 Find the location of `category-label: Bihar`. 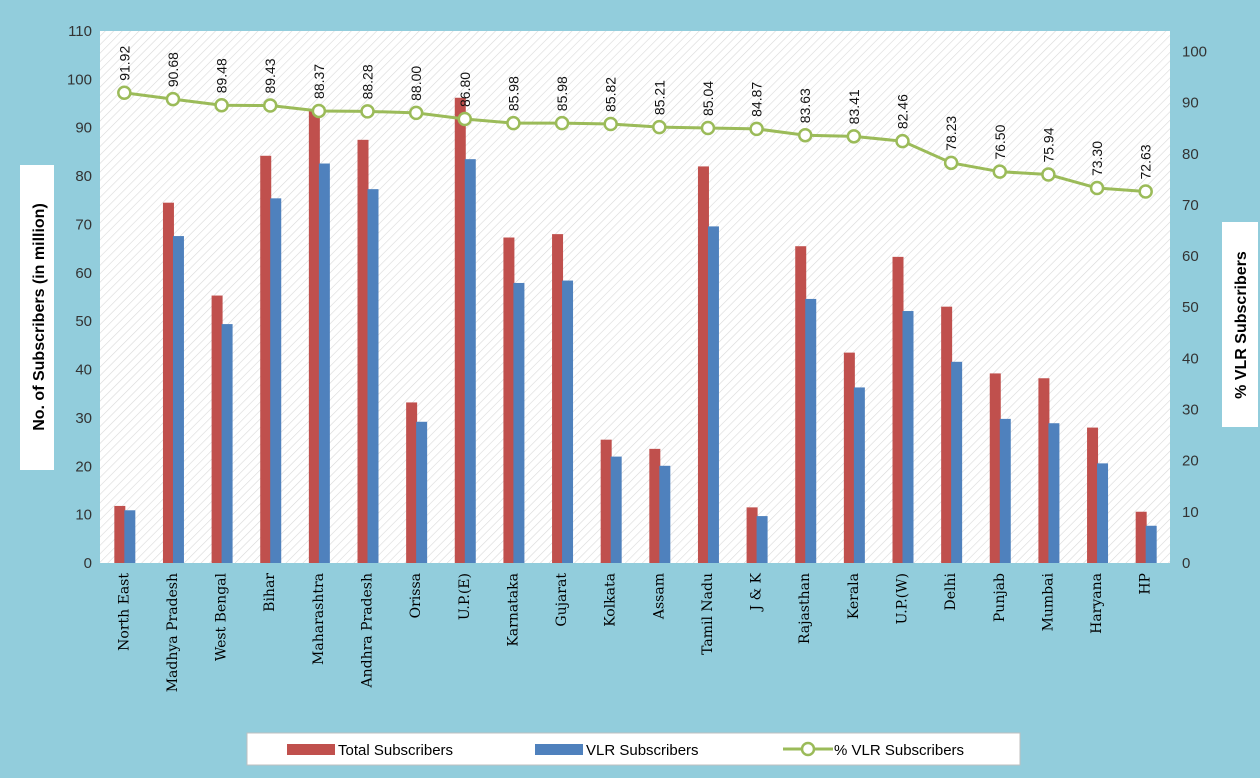

category-label: Bihar is located at coordinates (270, 592).